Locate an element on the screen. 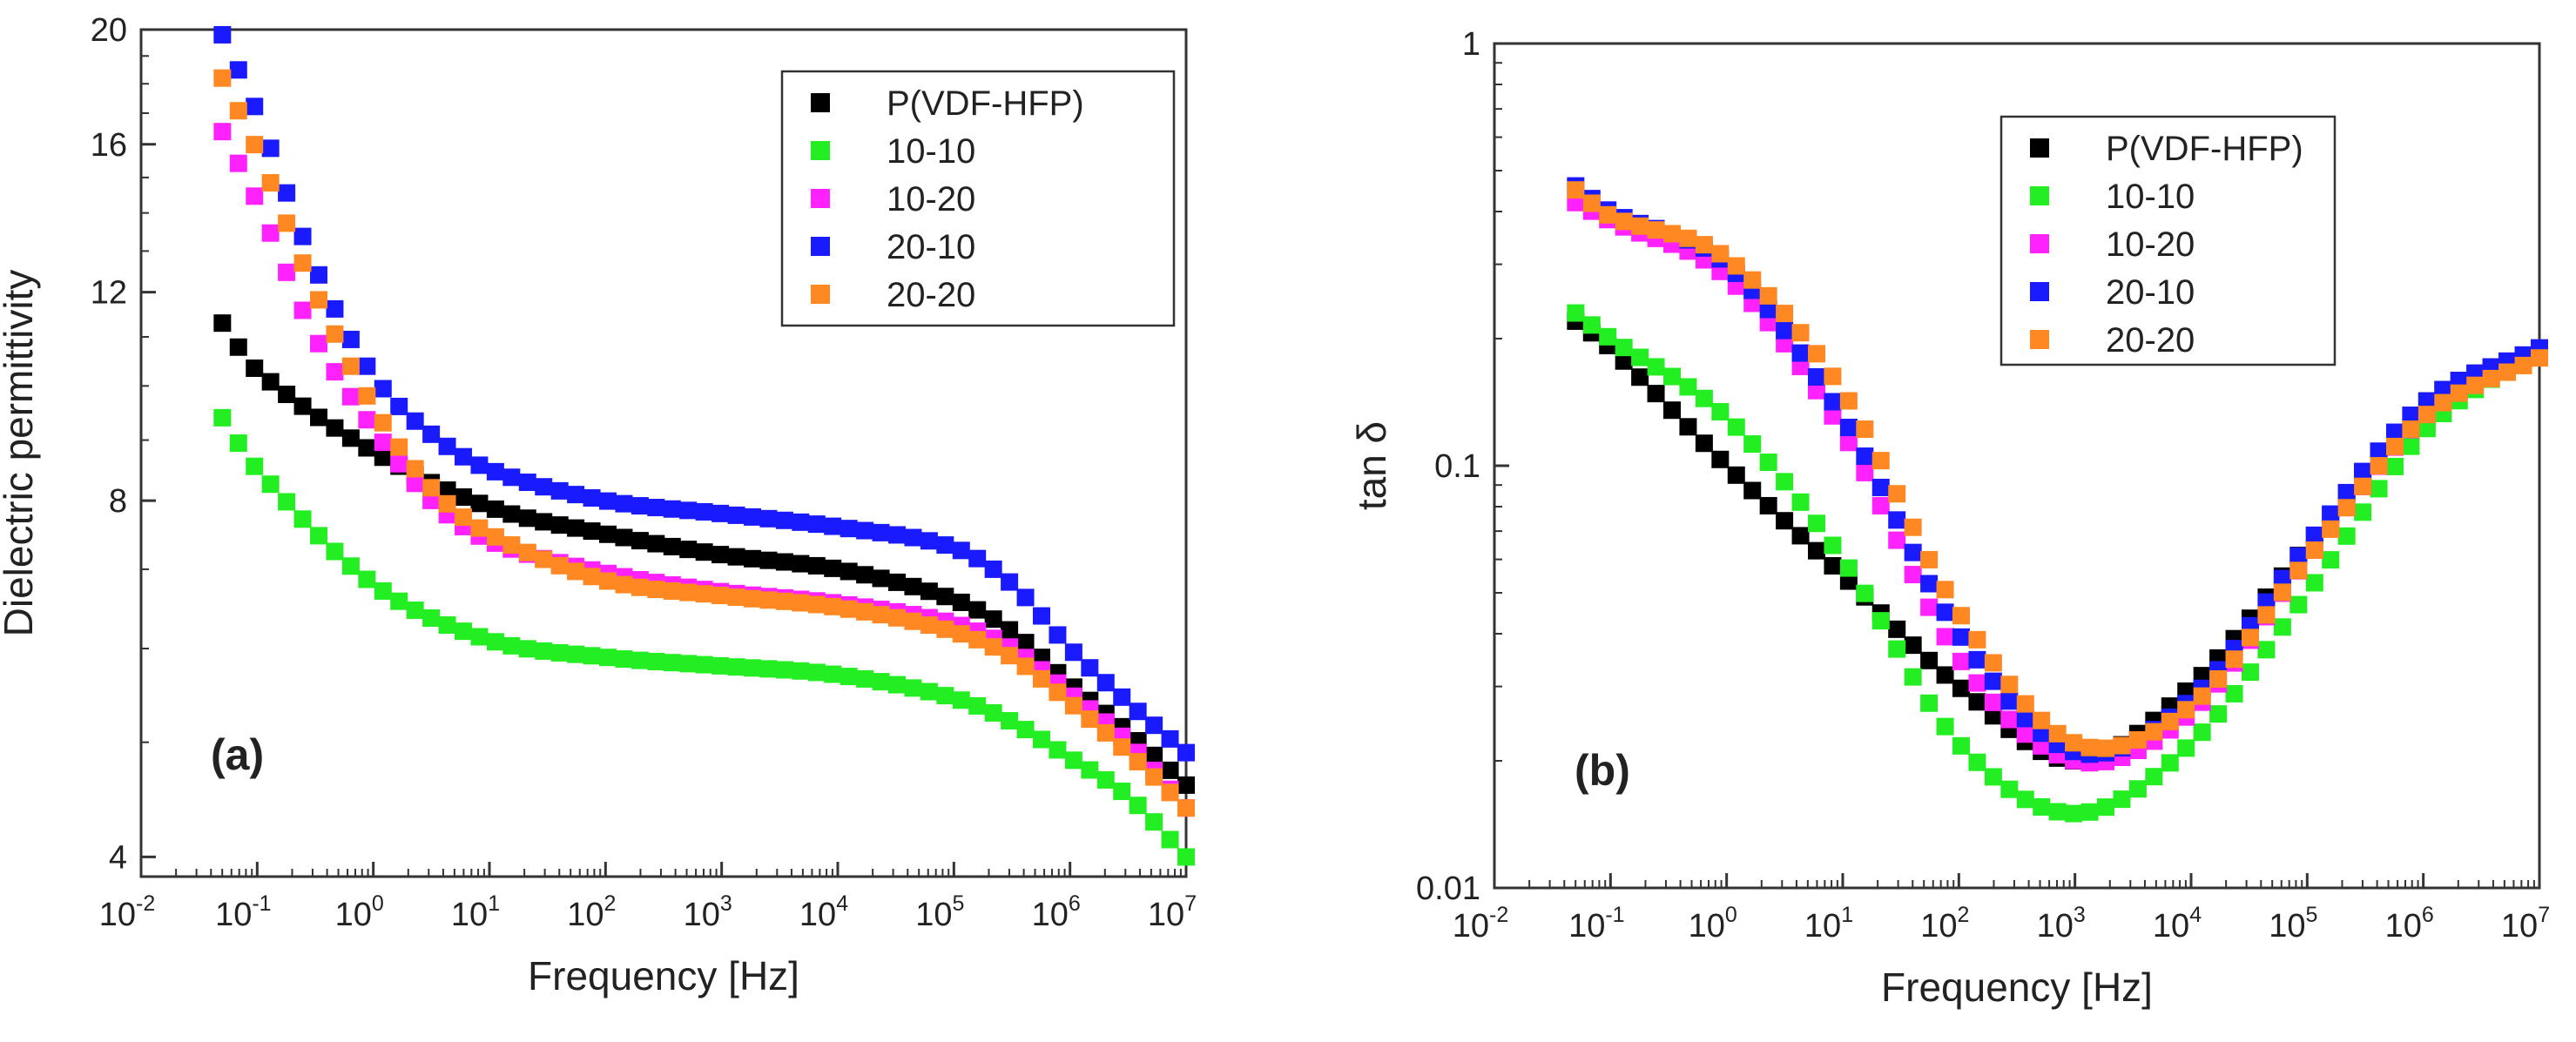  y-axis-title: tan δ is located at coordinates (1371, 465).